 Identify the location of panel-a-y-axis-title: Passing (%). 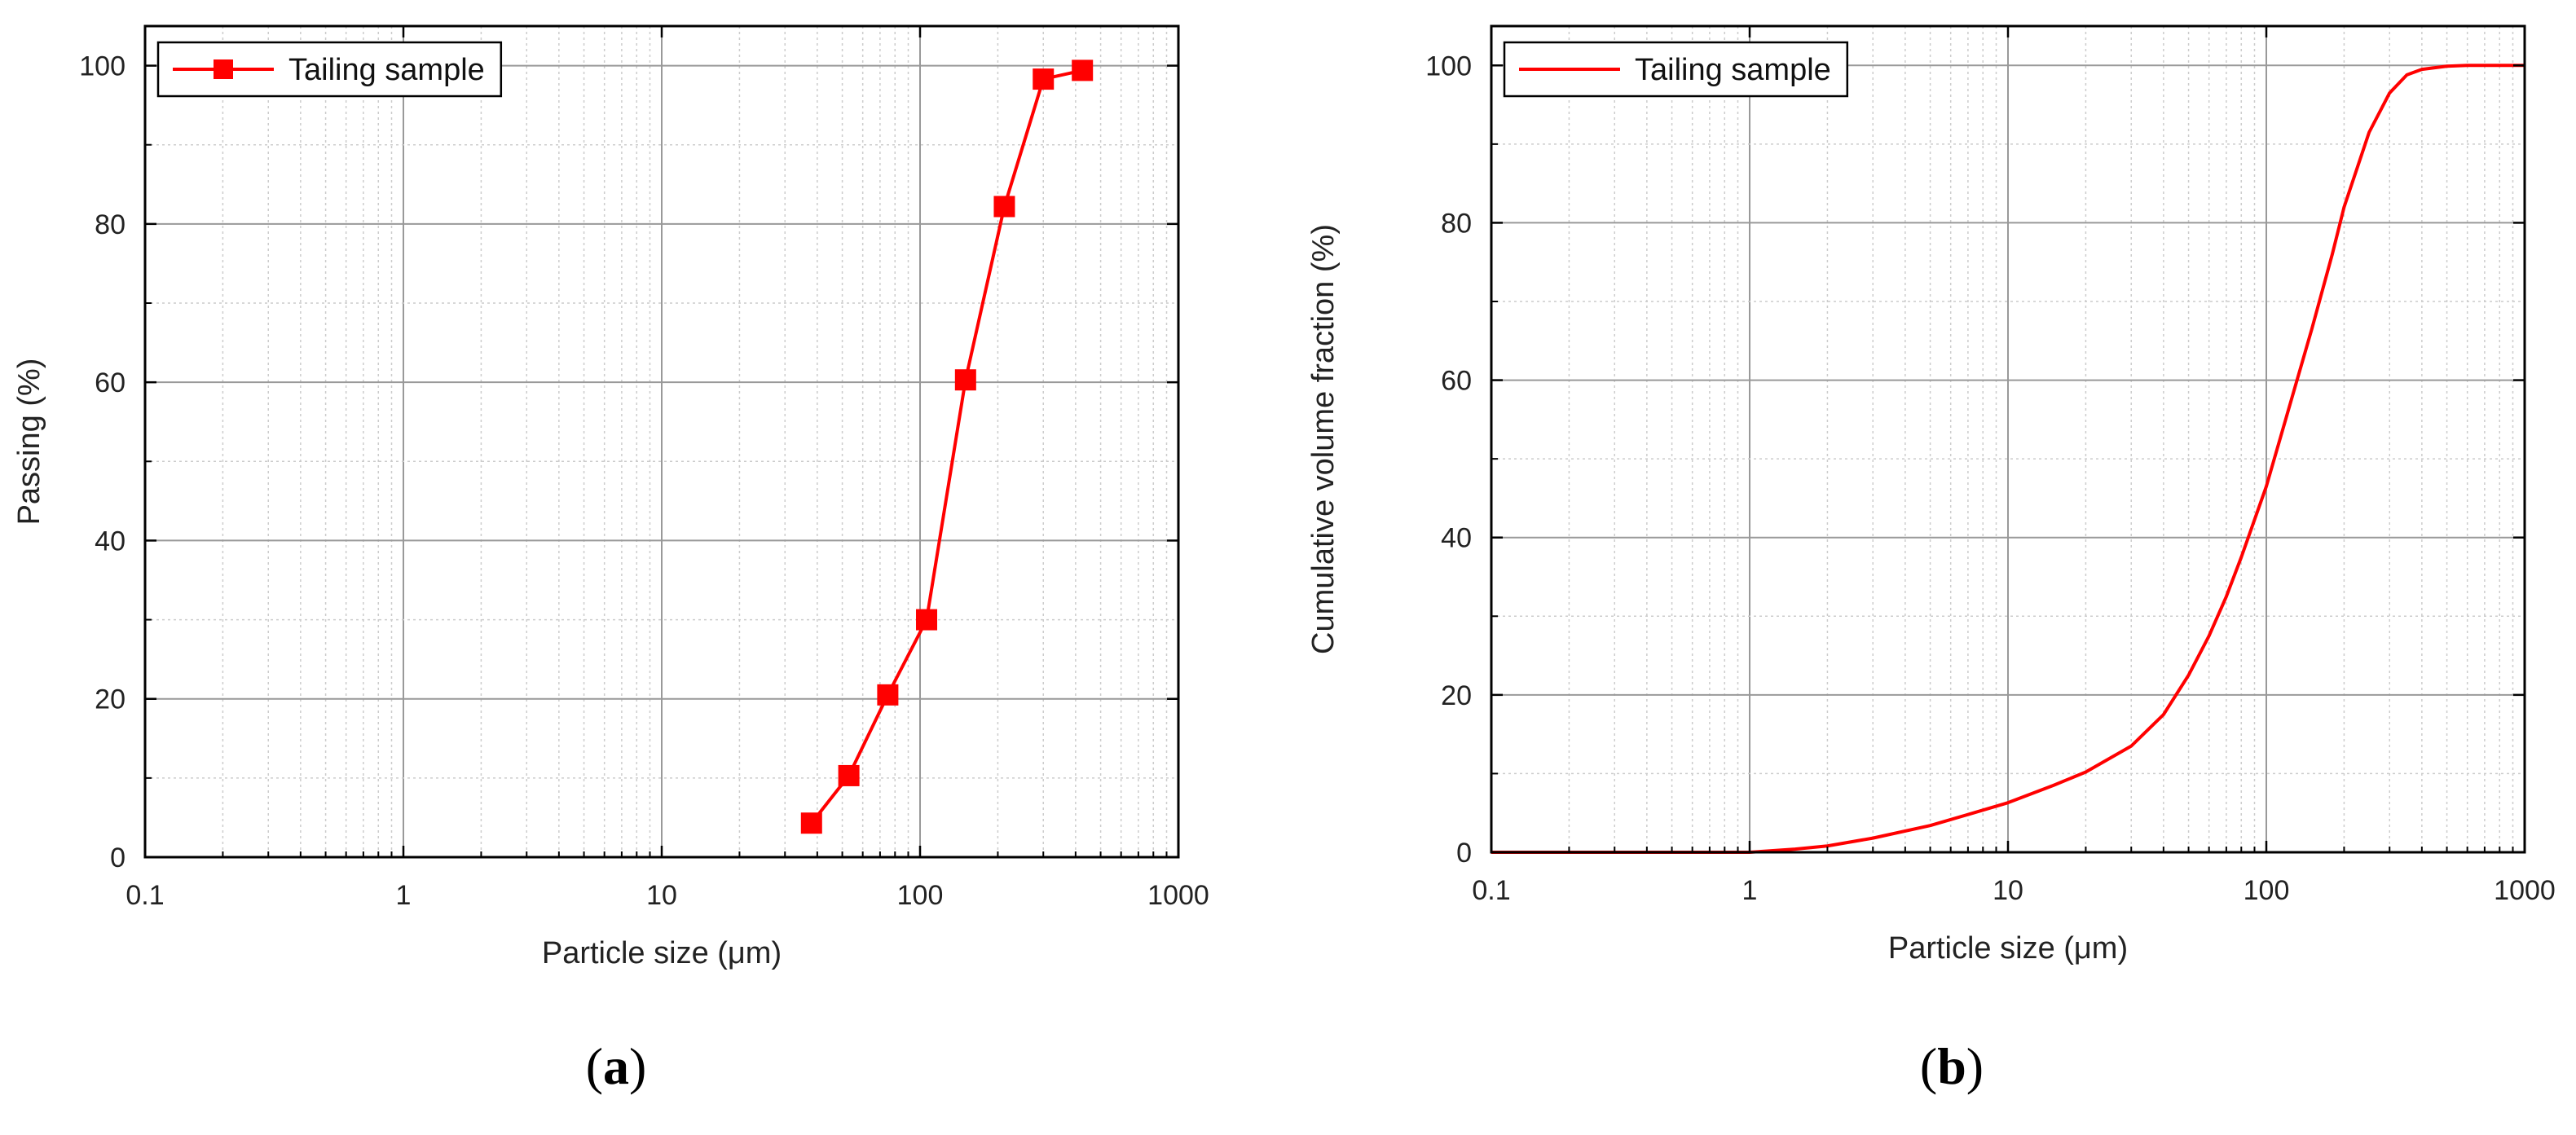
(29, 443).